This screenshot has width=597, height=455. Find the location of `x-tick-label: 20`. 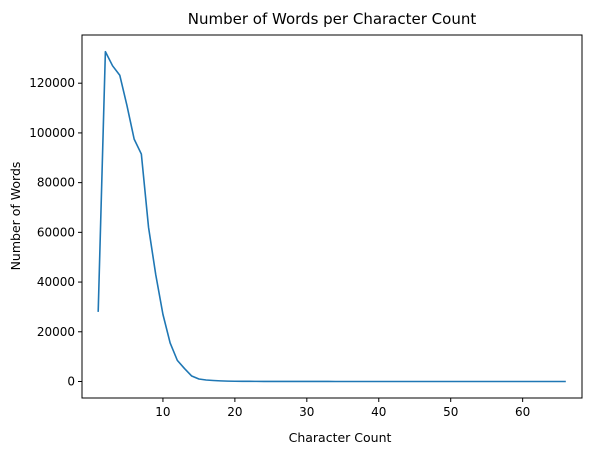

x-tick-label: 20 is located at coordinates (234, 412).